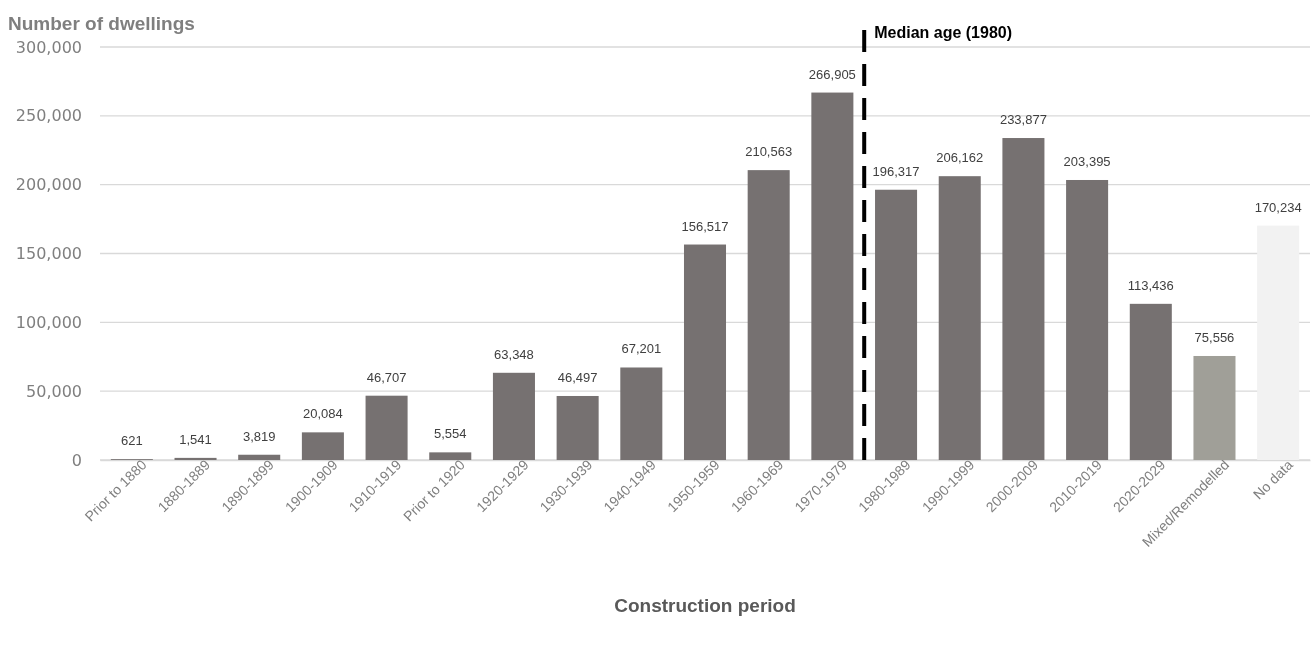  I want to click on data-label: 67,201, so click(641, 349).